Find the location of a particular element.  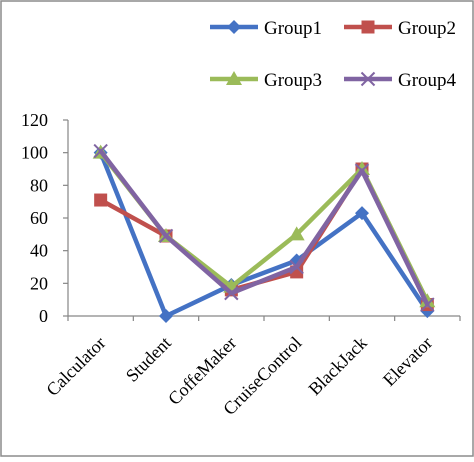

y-tick-label: 100 is located at coordinates (34, 153).